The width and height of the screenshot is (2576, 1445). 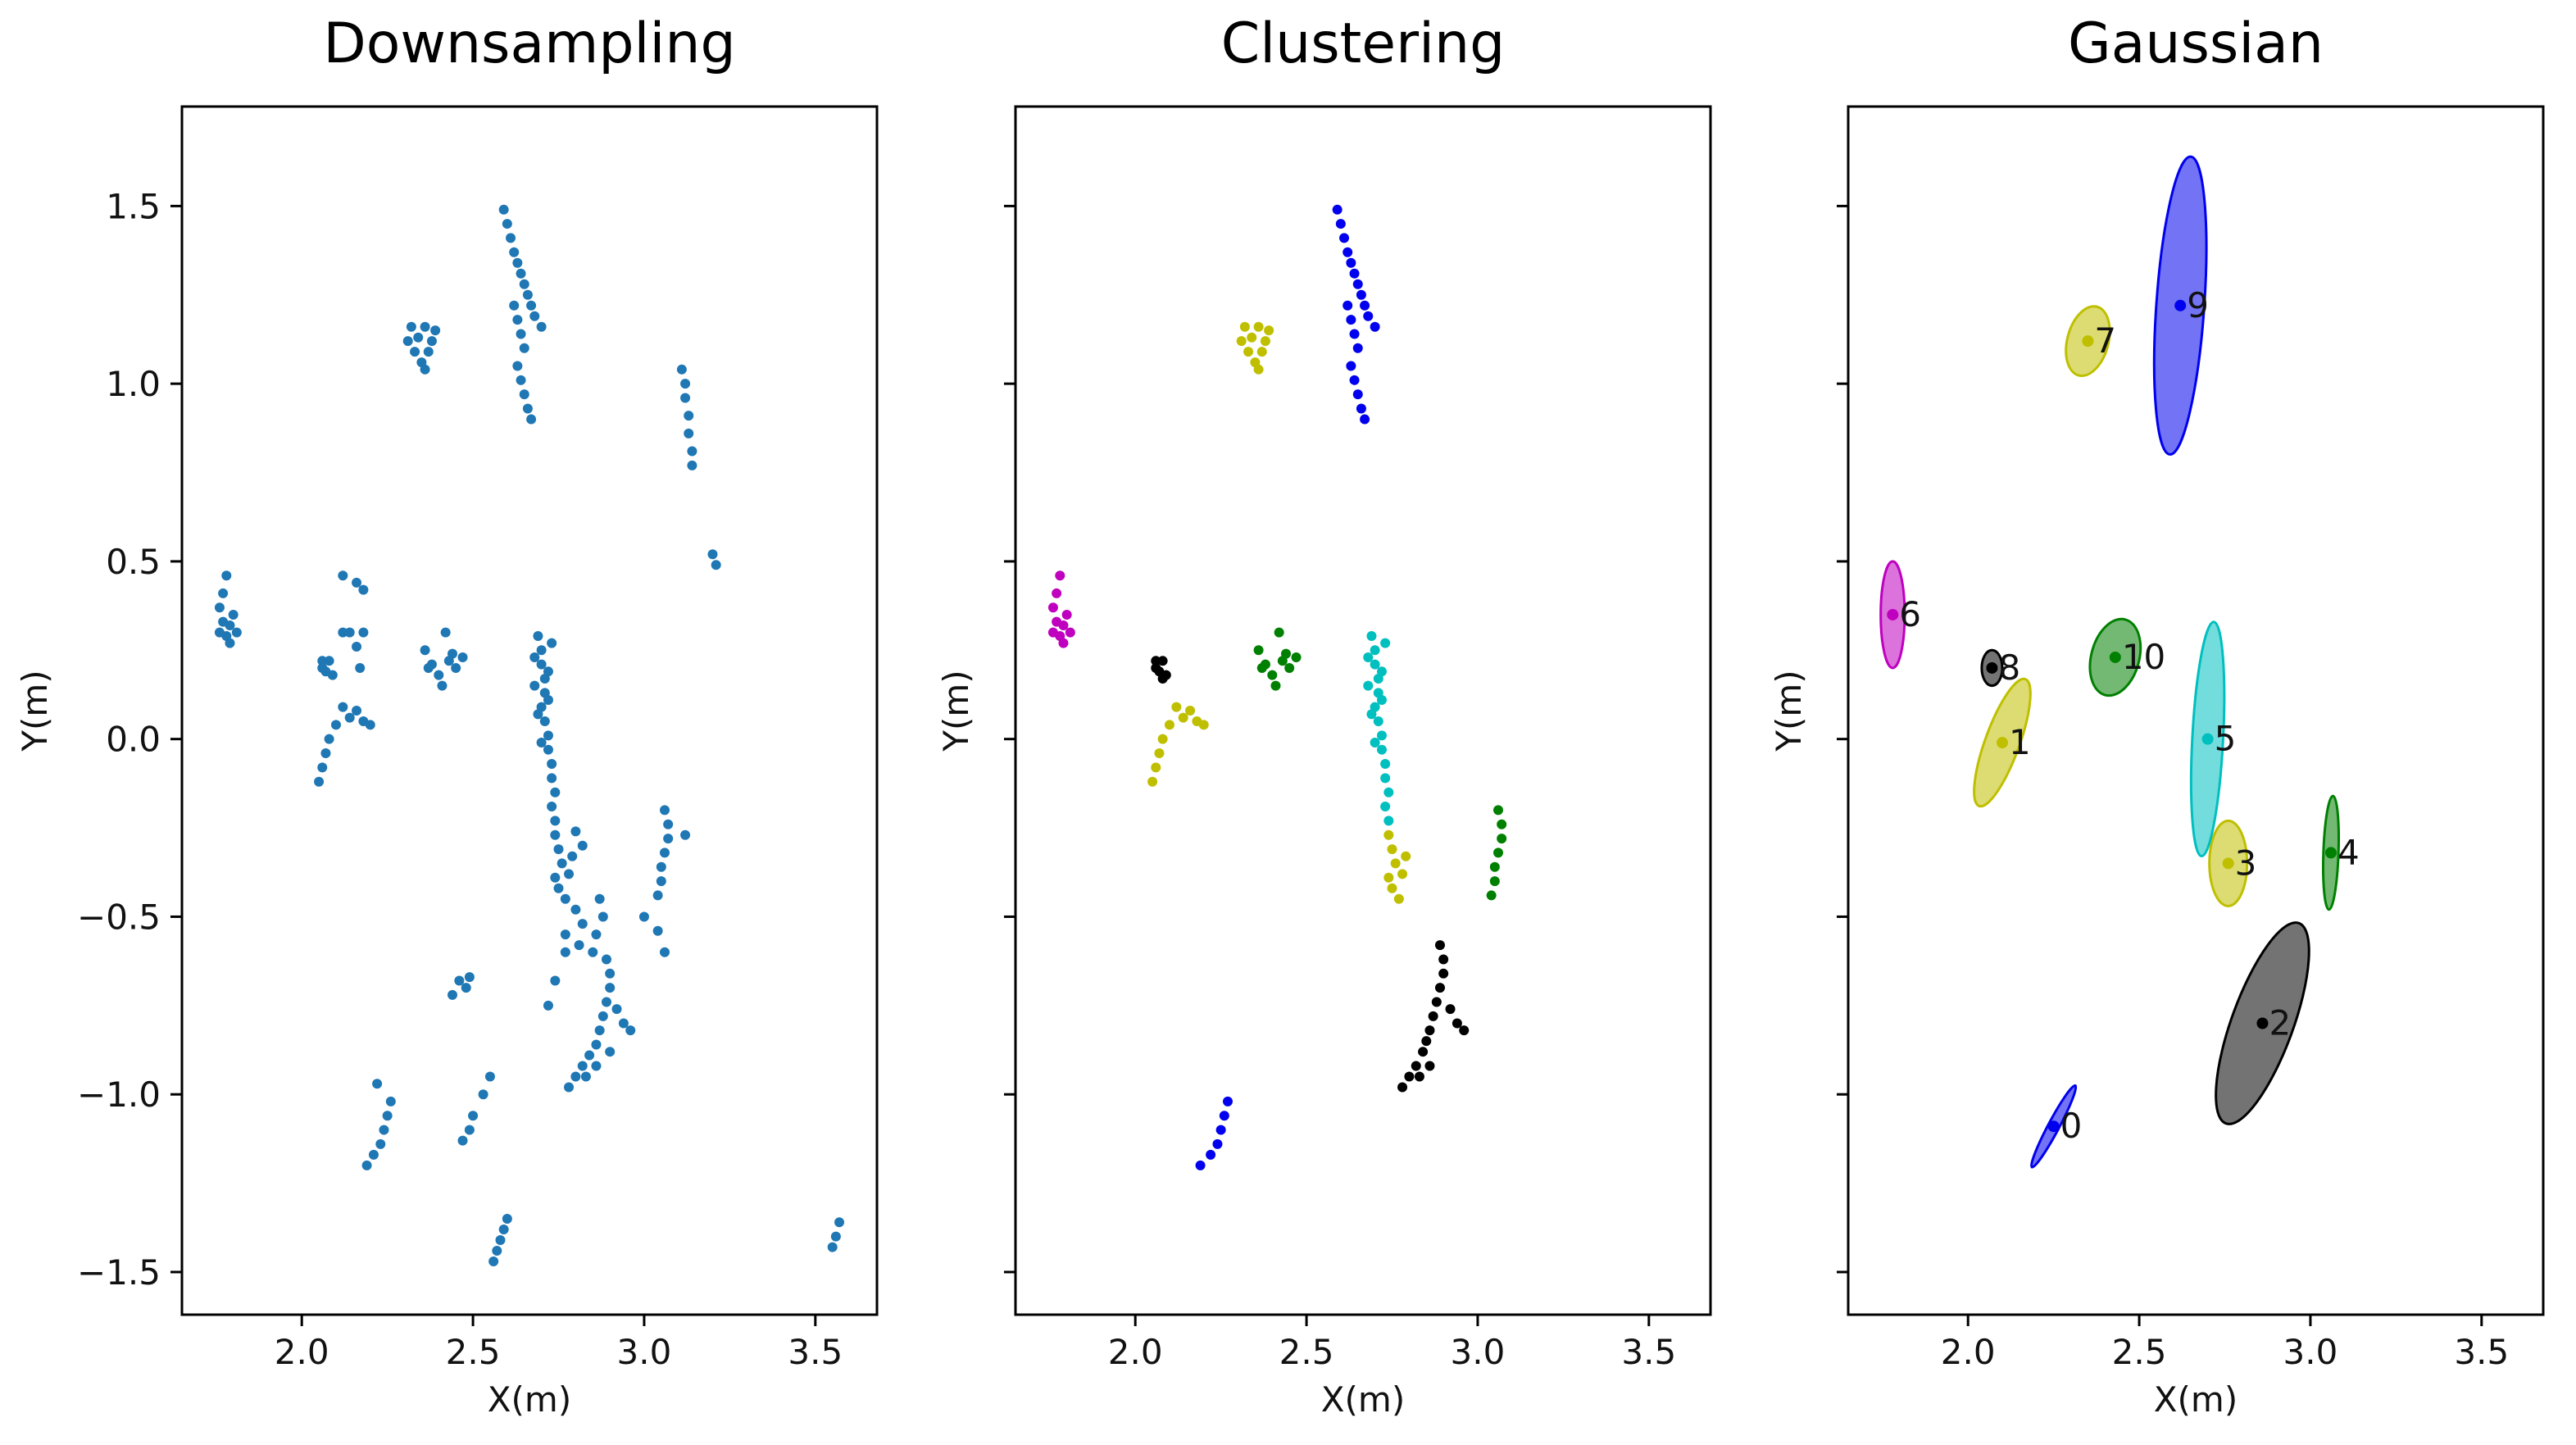 What do you see at coordinates (302, 1352) in the screenshot?
I see `x-tick-label: 2.0` at bounding box center [302, 1352].